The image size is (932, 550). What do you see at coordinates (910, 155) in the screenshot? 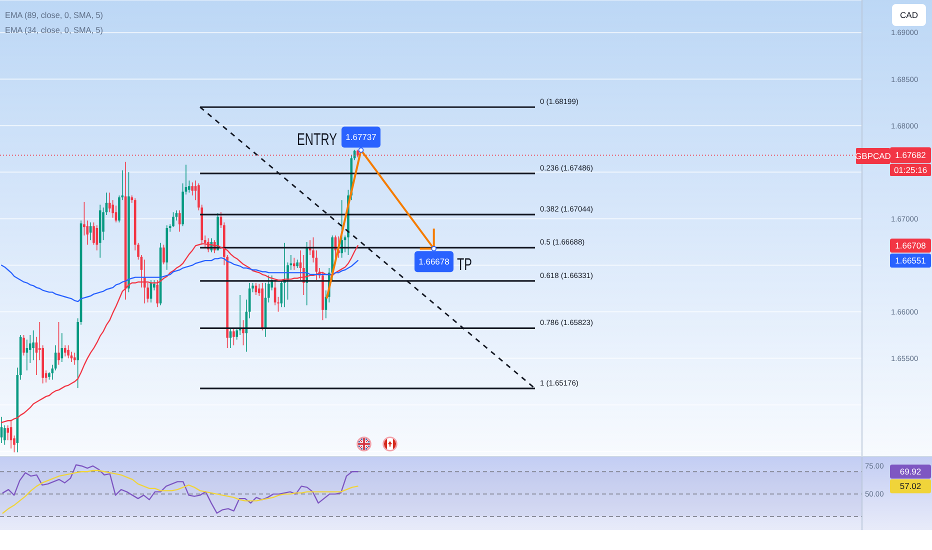
I see `ref-line-label: 1.67682` at bounding box center [910, 155].